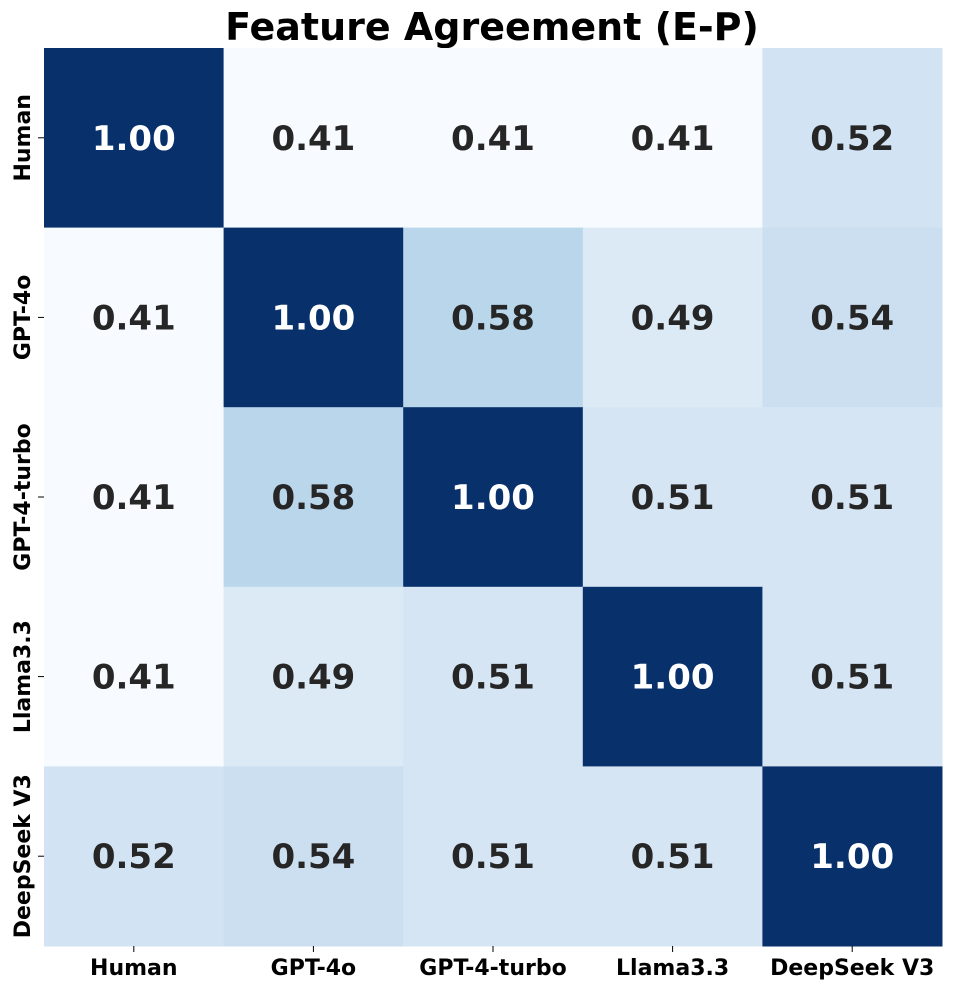 Image resolution: width=955 pixels, height=990 pixels. Describe the element at coordinates (852, 968) in the screenshot. I see `x-tick-label-4: DeepSeek V3` at that location.